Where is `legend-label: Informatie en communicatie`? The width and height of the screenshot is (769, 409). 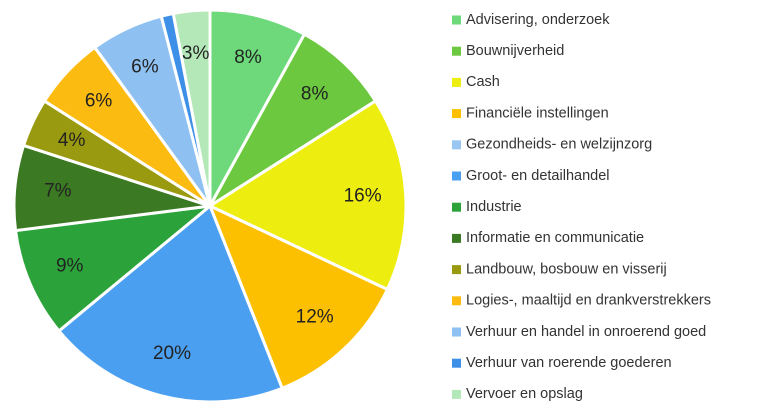 legend-label: Informatie en communicatie is located at coordinates (555, 238).